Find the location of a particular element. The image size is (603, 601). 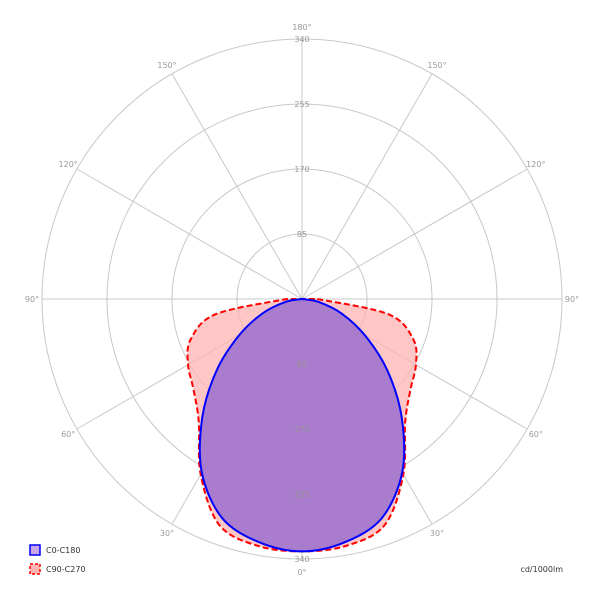

angle-label-0: 0° is located at coordinates (301, 572).